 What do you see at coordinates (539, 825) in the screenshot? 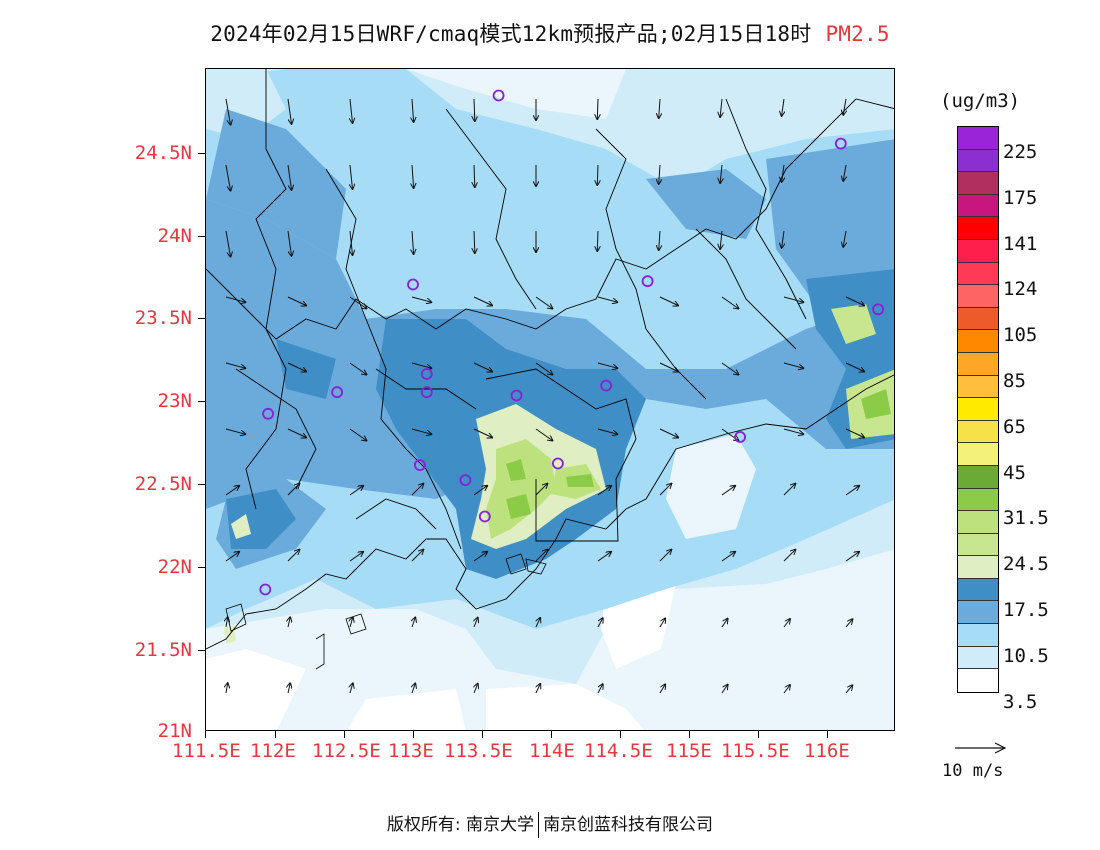
I see `footer-divider` at bounding box center [539, 825].